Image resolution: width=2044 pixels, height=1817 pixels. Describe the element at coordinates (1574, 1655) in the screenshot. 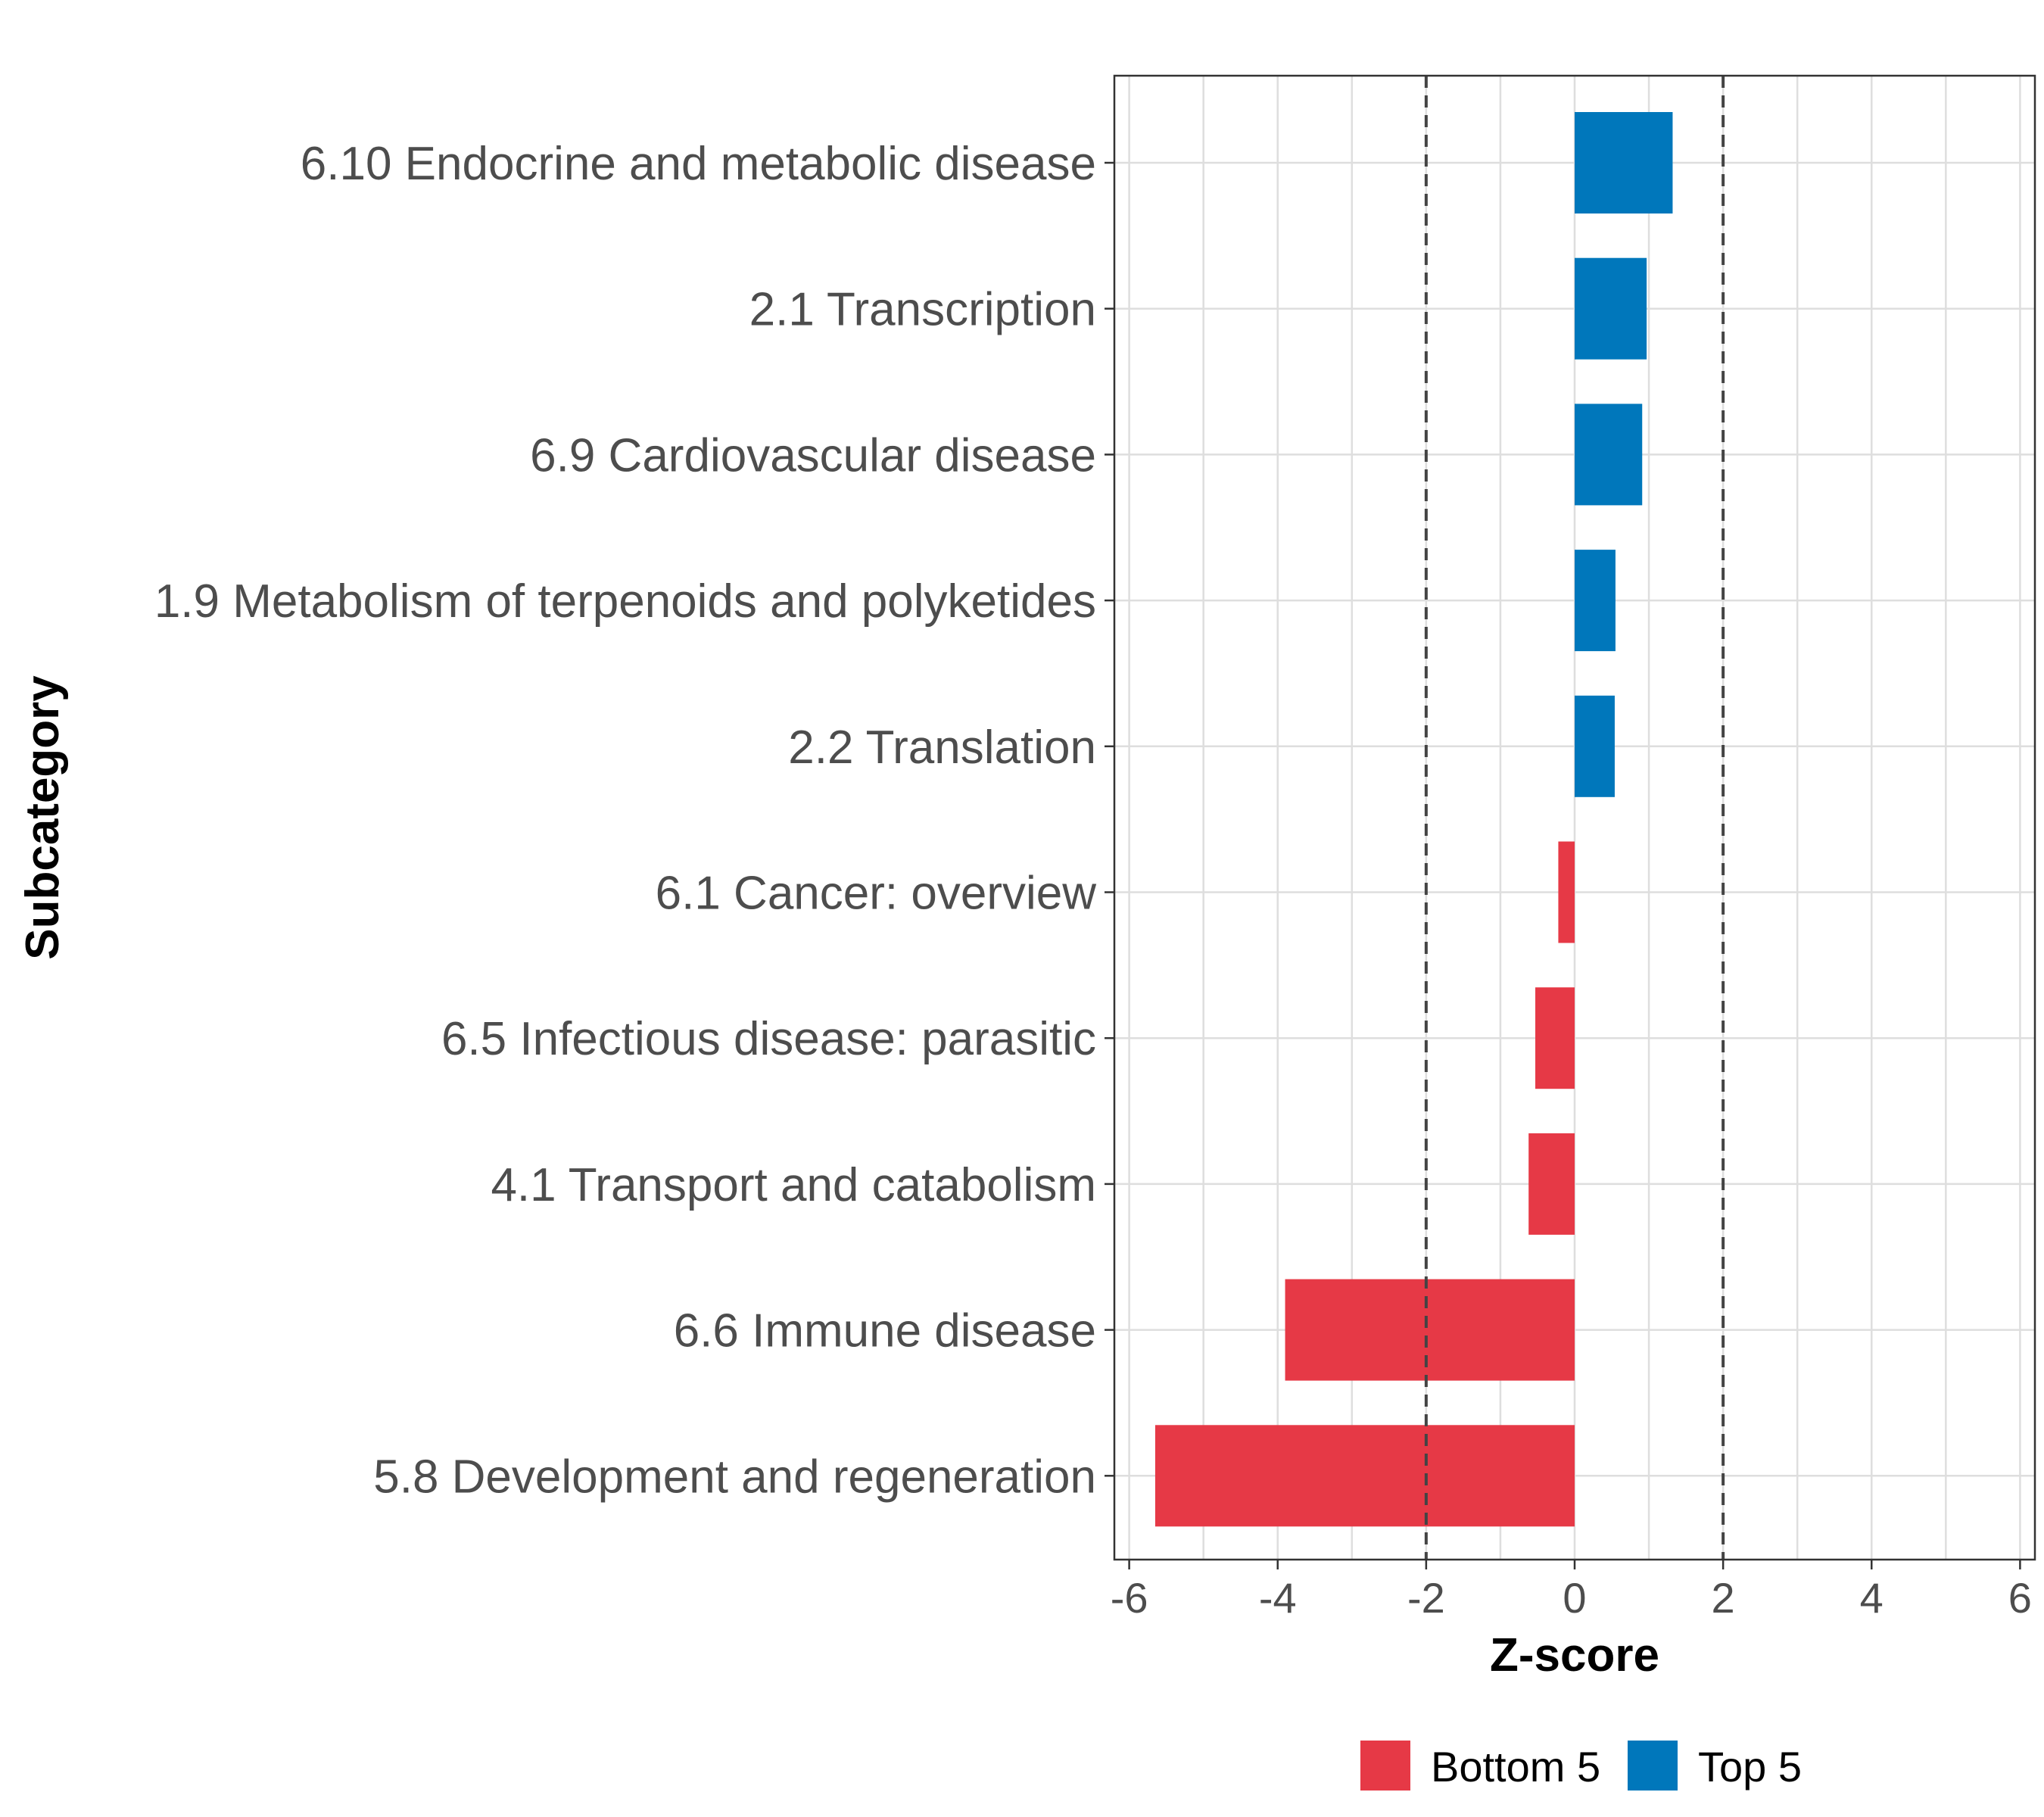

I see `x-axis-title: Z-score` at that location.